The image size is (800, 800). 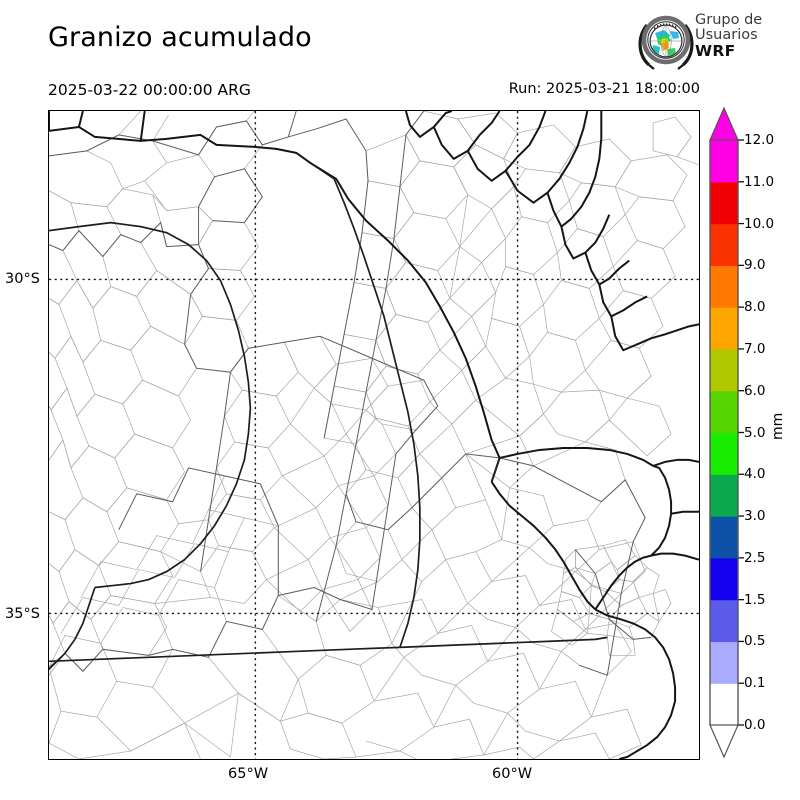 I want to click on colorbar-tick-label: 12.0, so click(x=759, y=140).